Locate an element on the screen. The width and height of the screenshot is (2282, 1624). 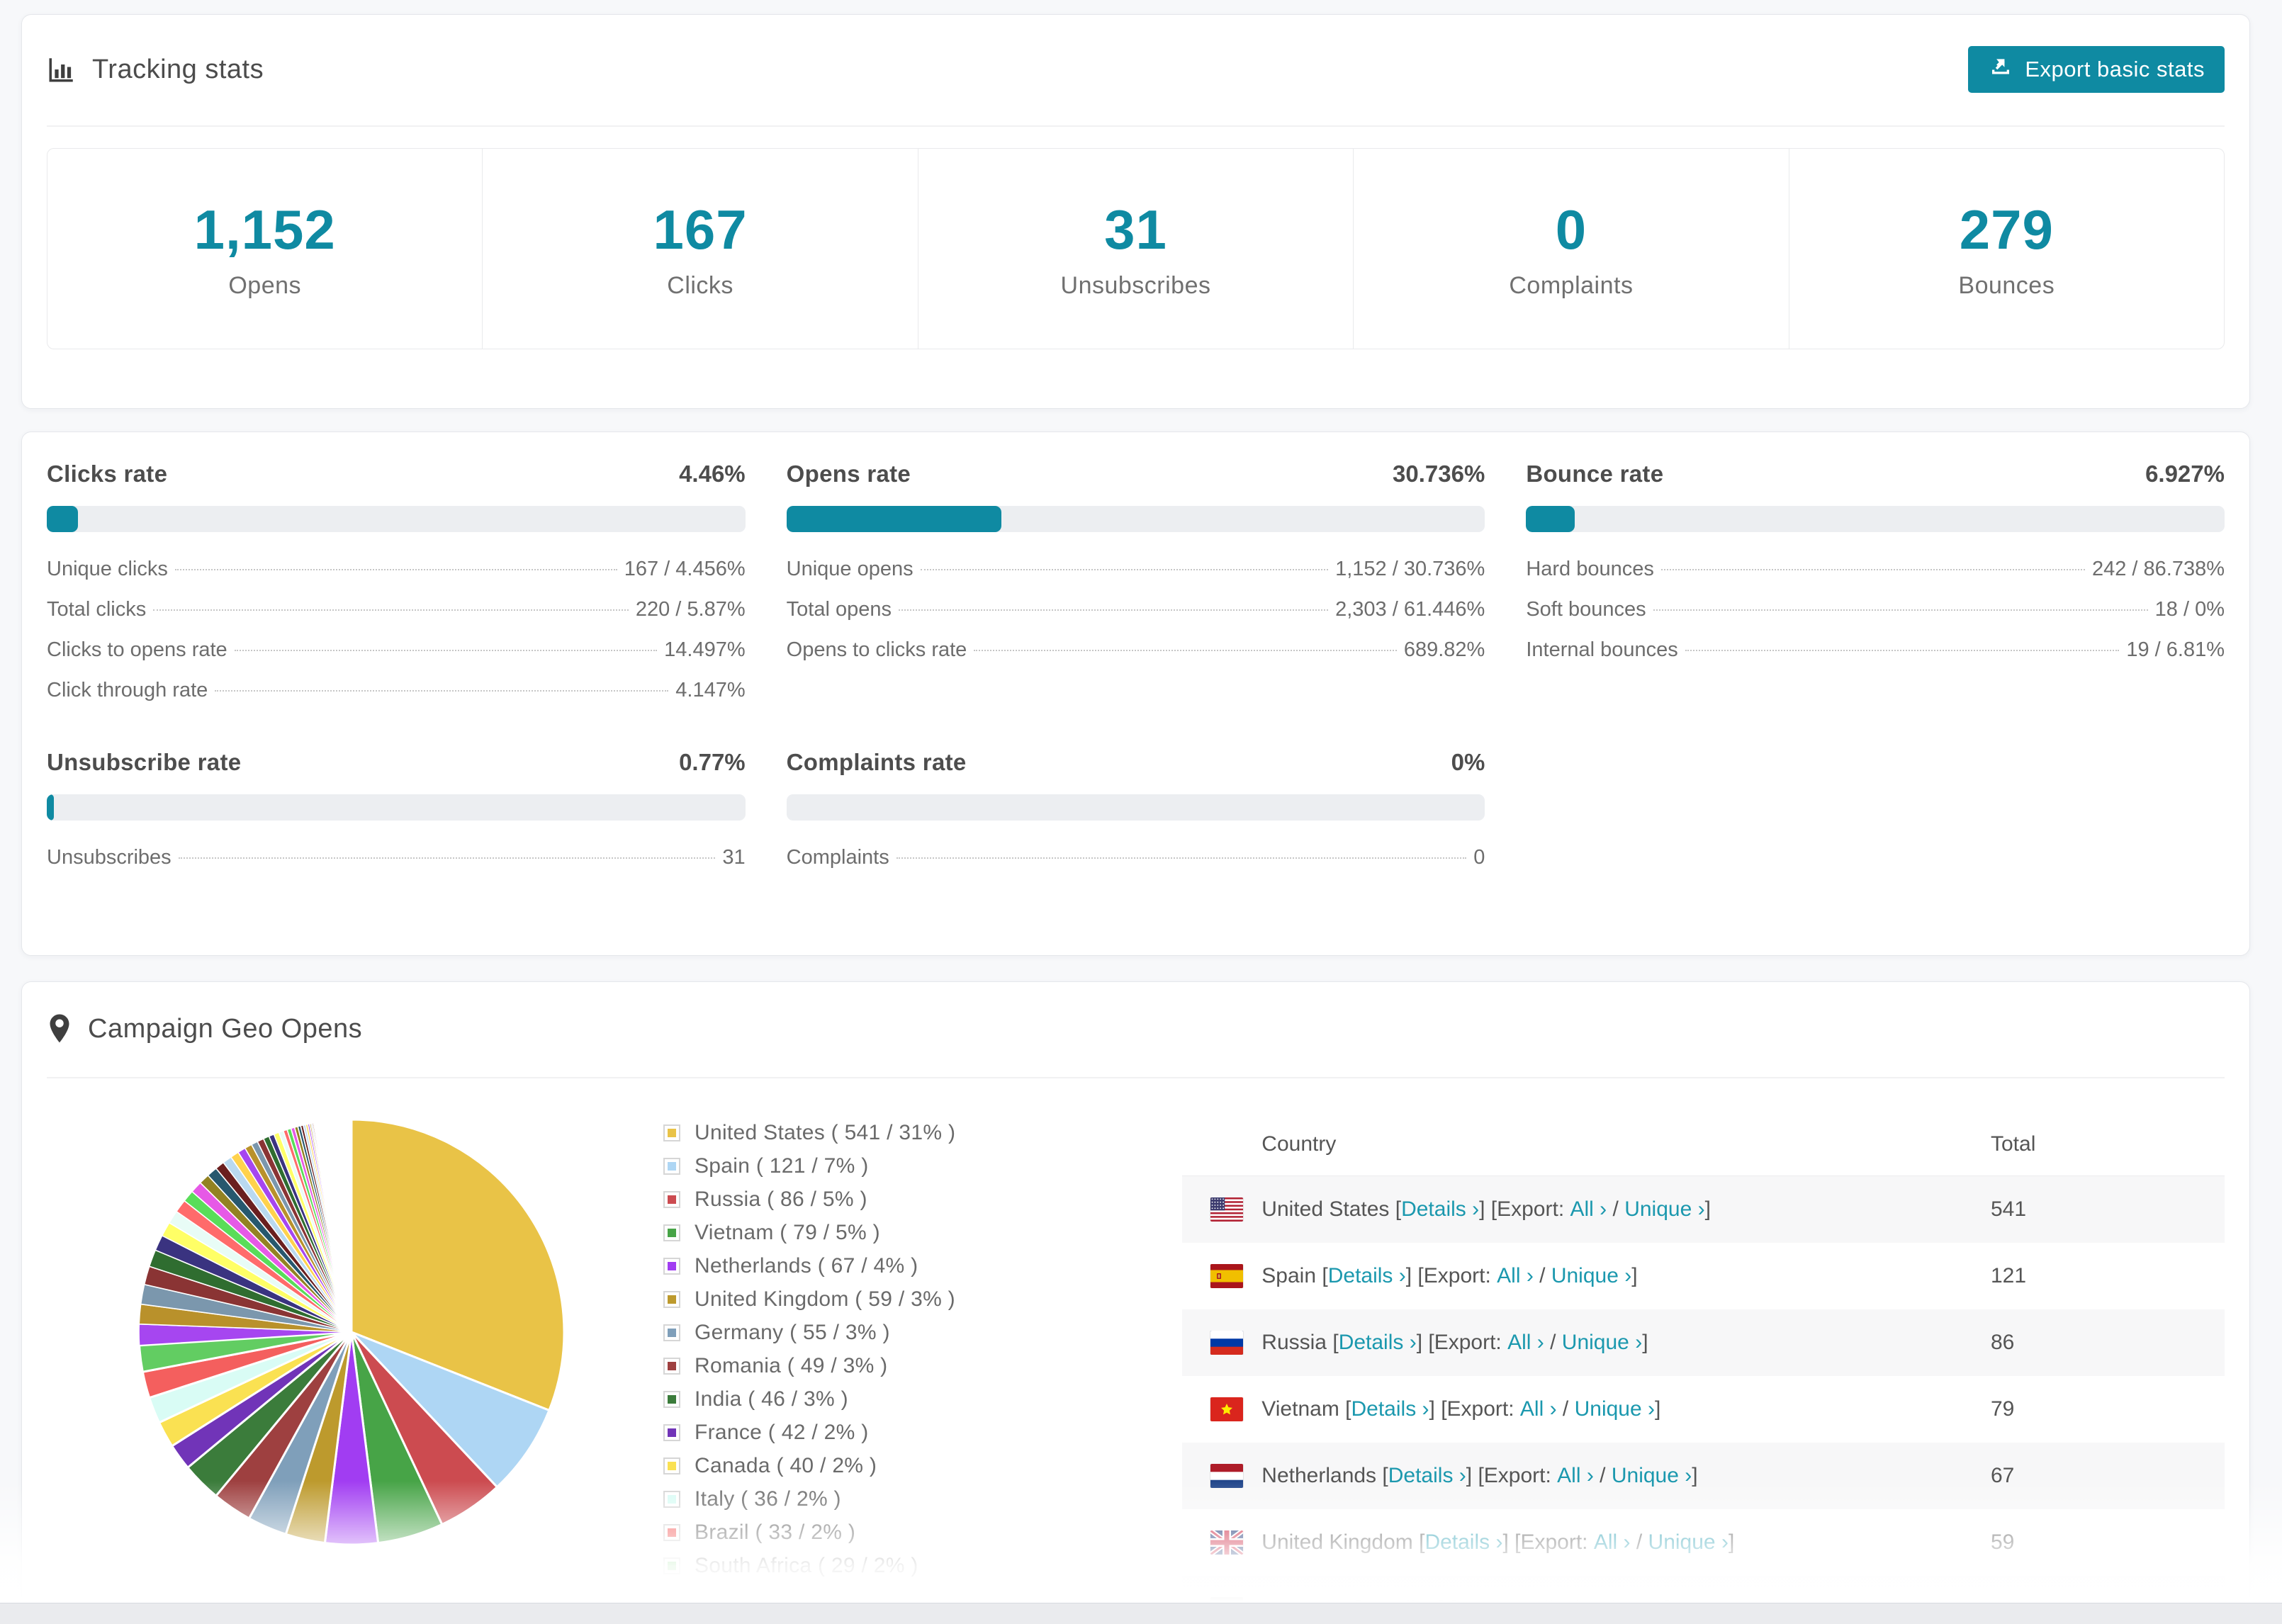
country-name: Russia is located at coordinates (1297, 1342).